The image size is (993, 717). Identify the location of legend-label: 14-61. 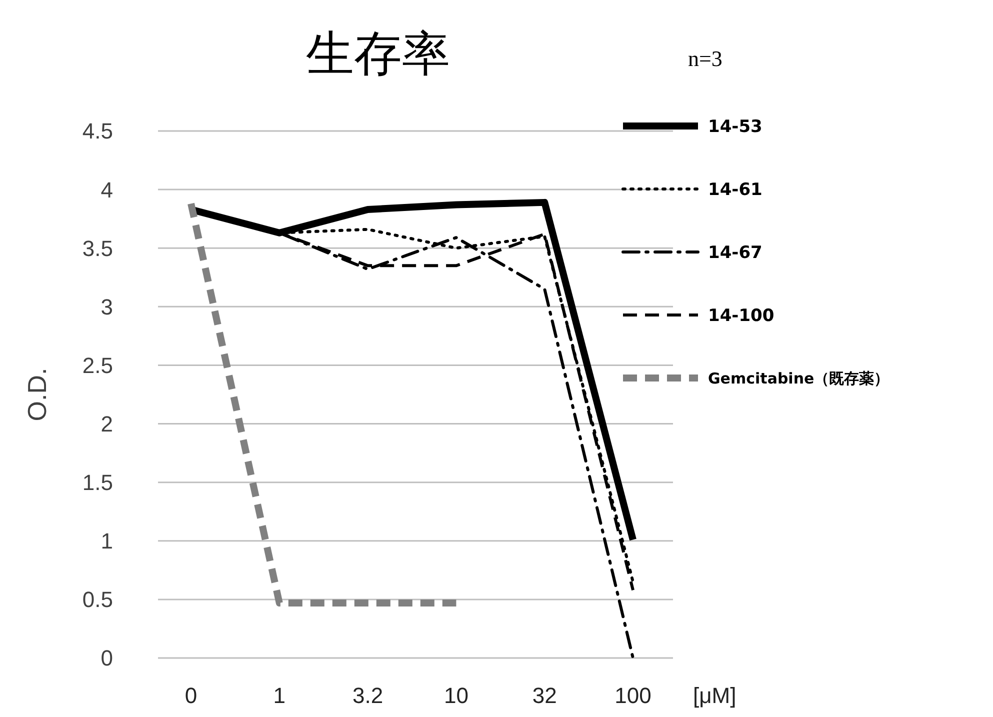
(735, 190).